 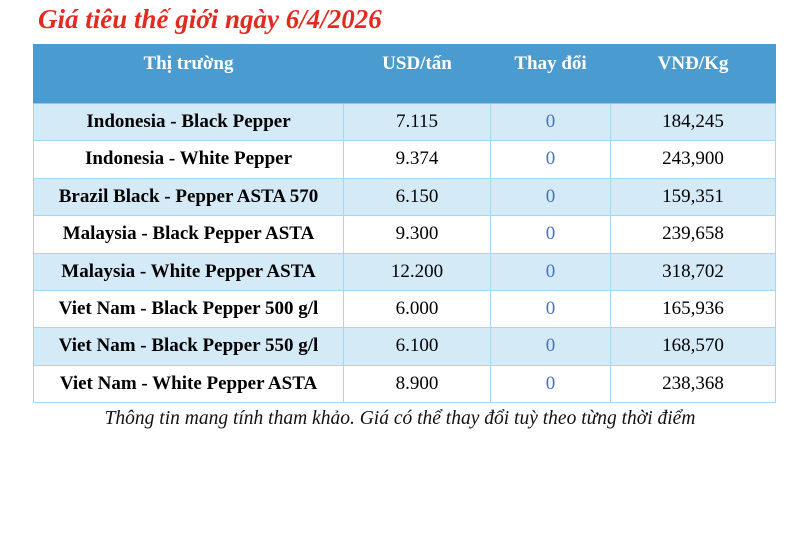 I want to click on vnd-price: 184,245, so click(x=693, y=122).